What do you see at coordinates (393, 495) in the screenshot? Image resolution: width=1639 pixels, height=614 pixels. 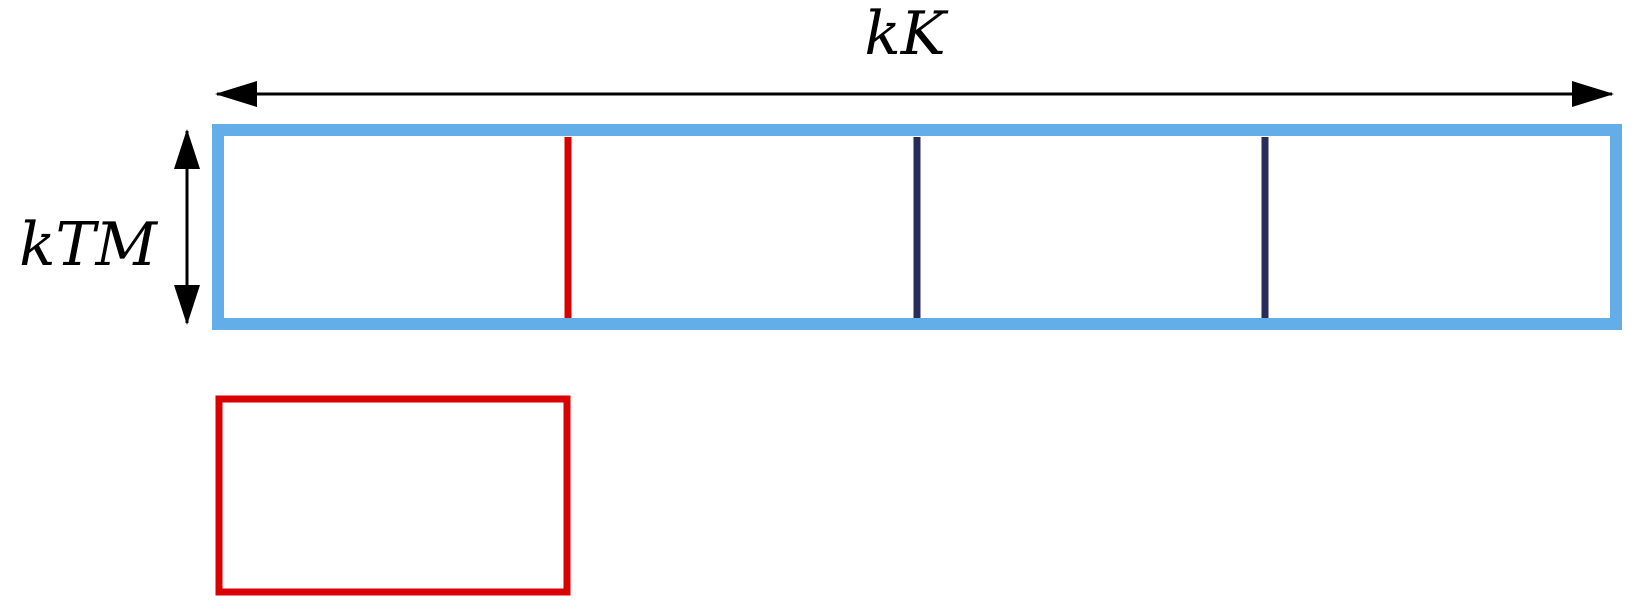 I see `highlighted-tile` at bounding box center [393, 495].